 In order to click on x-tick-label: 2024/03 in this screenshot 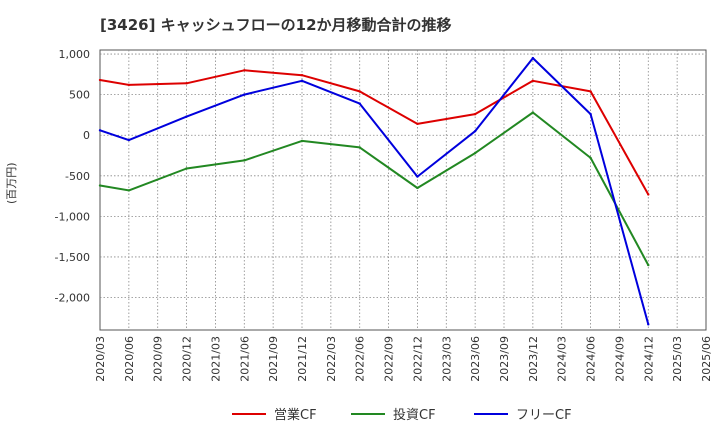, I will do `click(562, 359)`.